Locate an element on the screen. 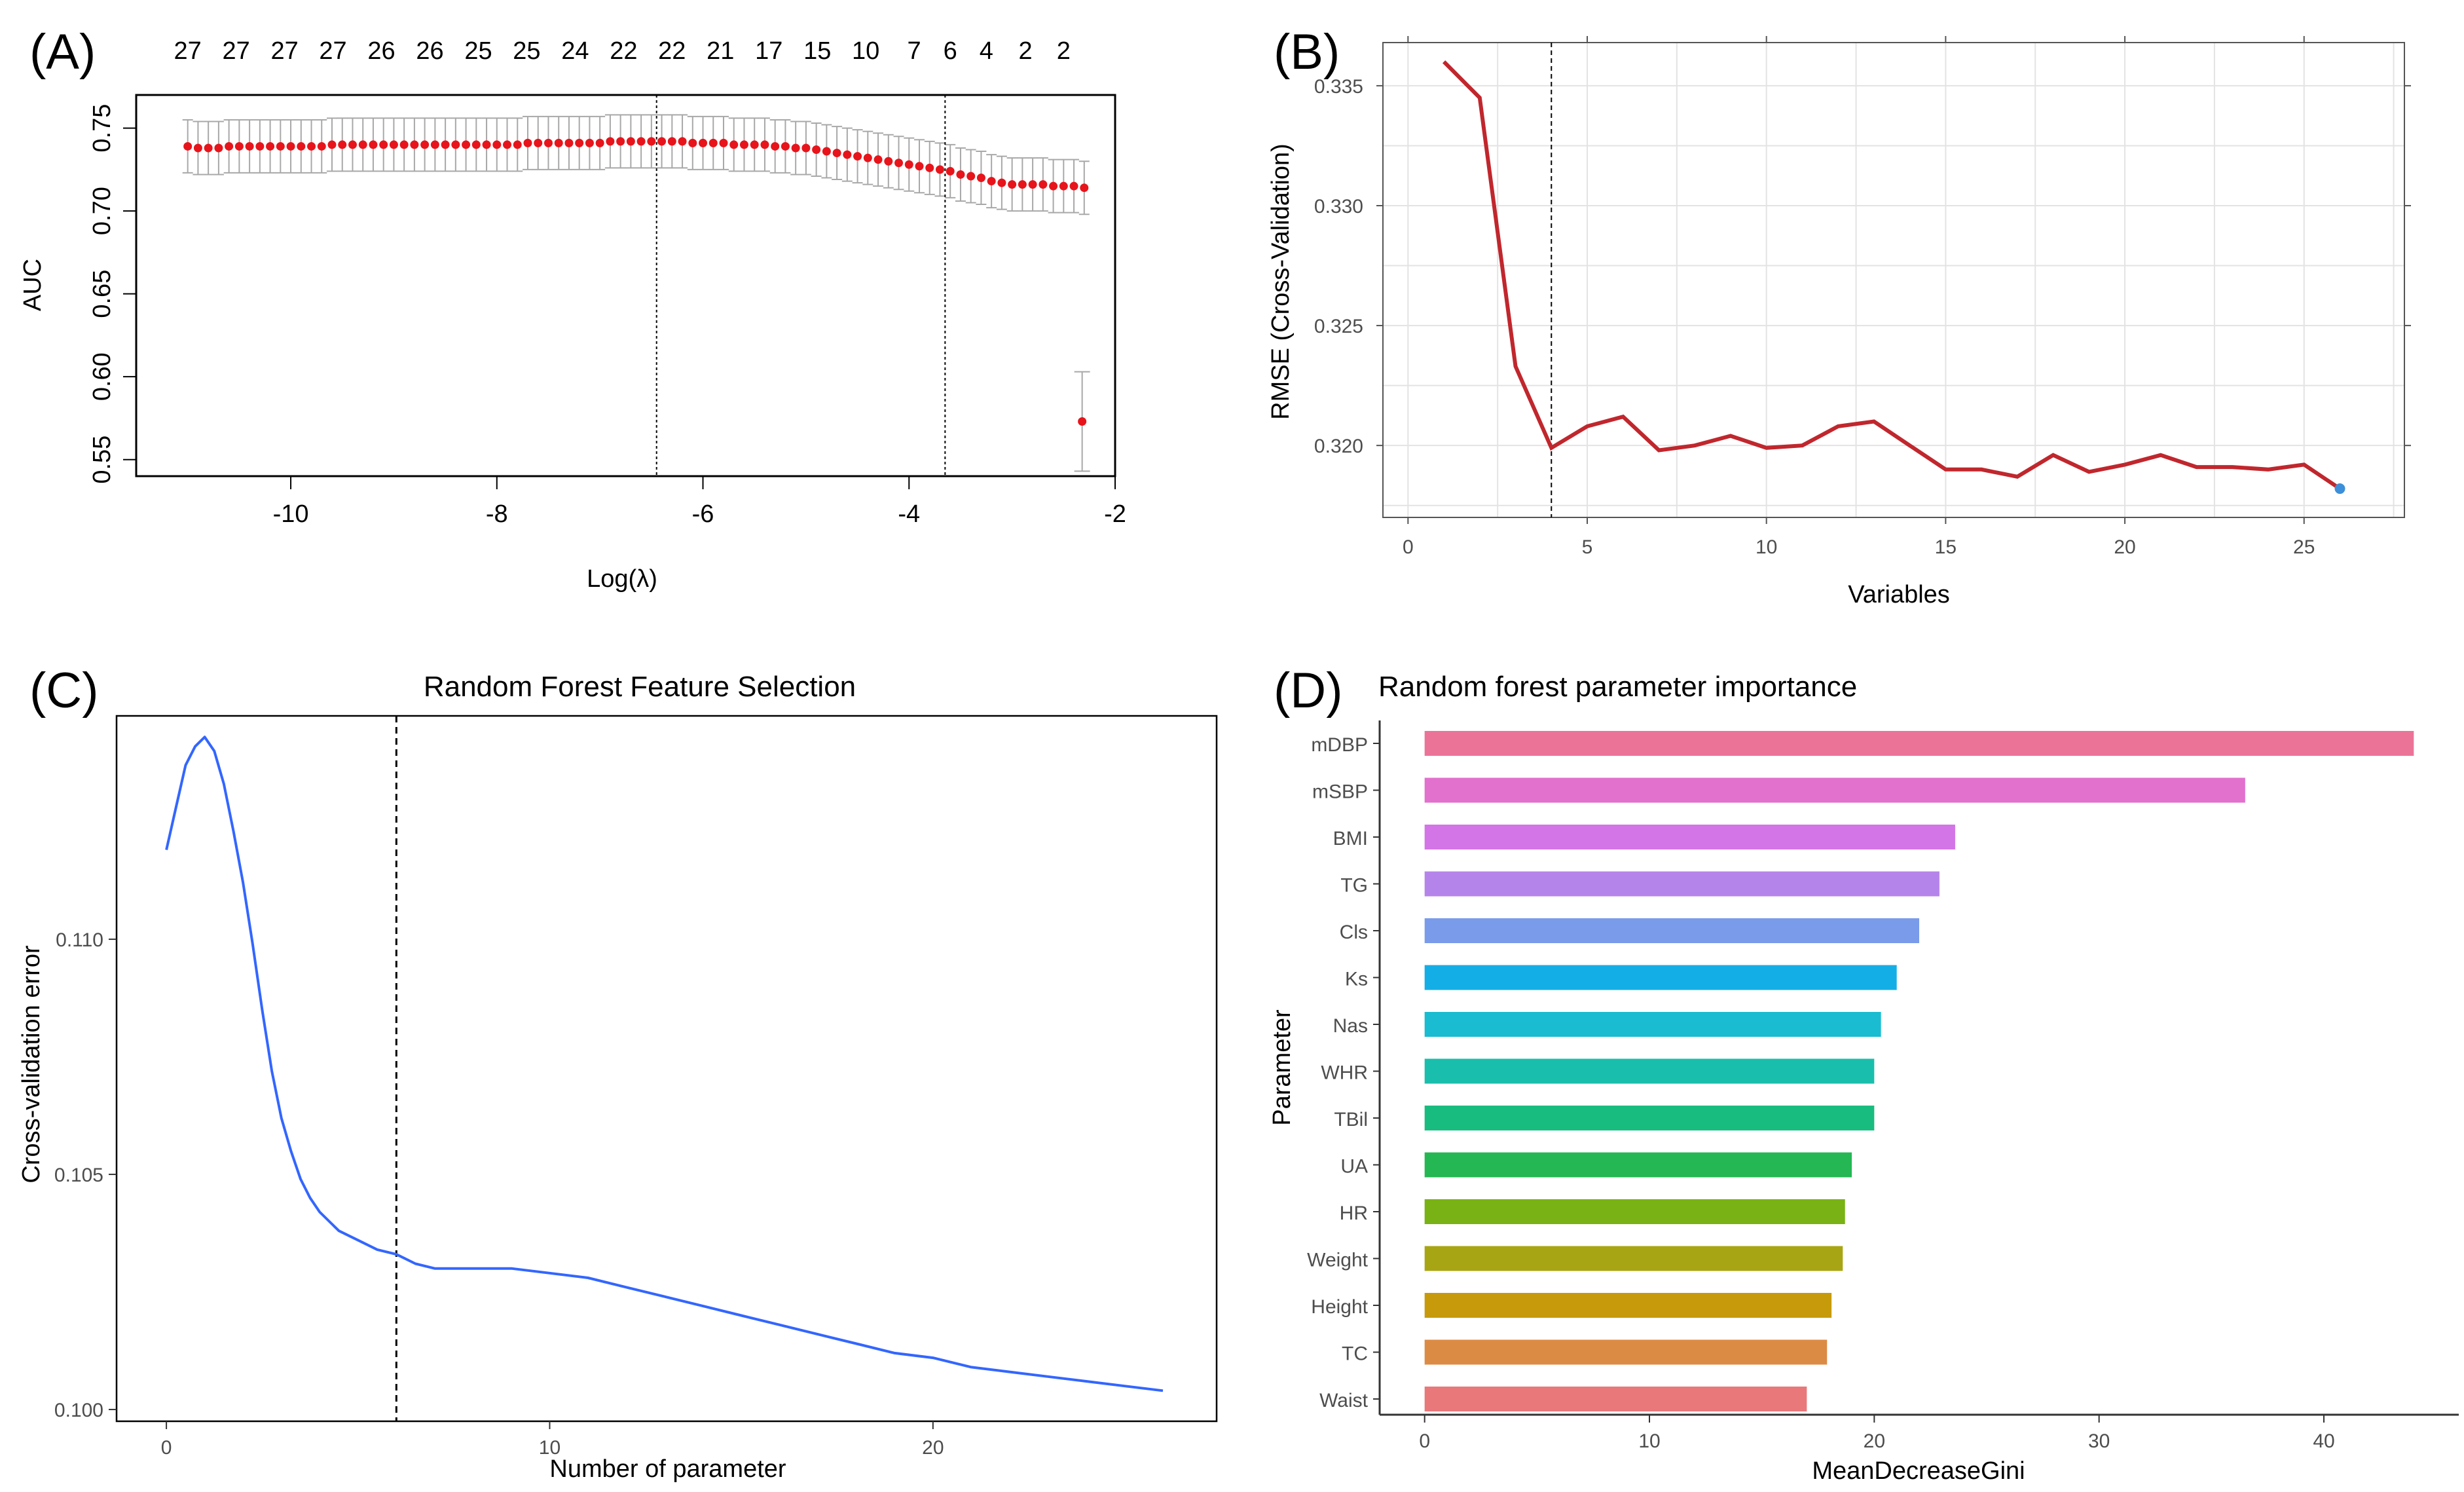  y-tick-label: 0.65 is located at coordinates (102, 294).